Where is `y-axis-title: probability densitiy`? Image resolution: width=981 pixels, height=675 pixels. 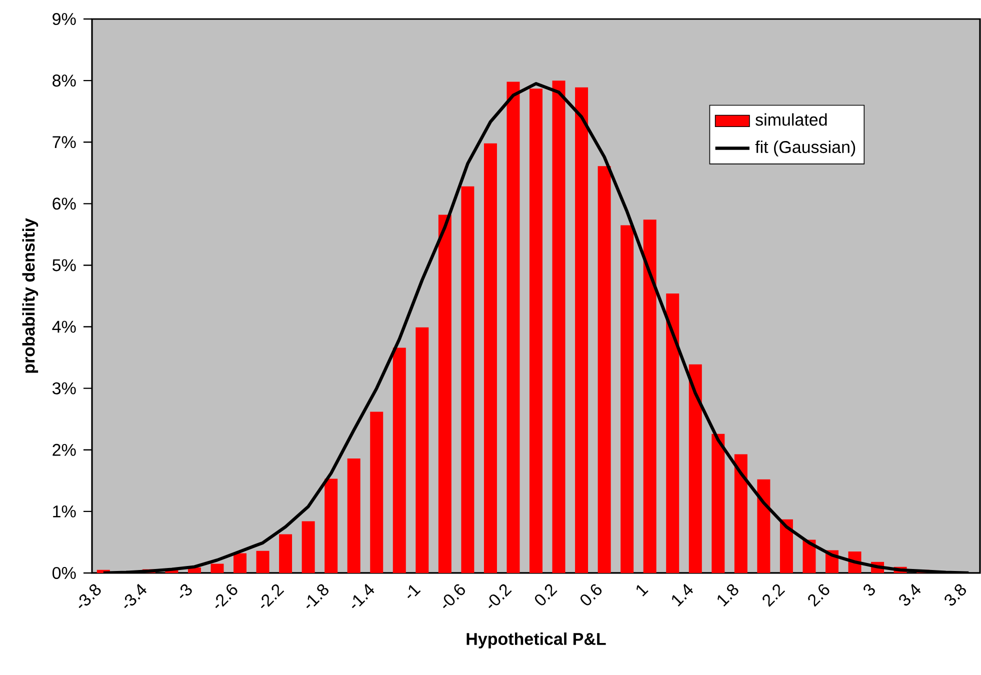 y-axis-title: probability densitiy is located at coordinates (30, 295).